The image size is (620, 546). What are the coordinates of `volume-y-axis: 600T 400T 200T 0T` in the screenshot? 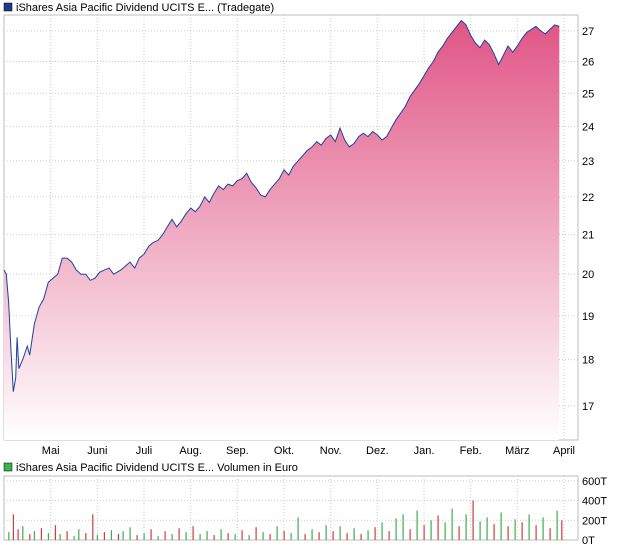 It's located at (594, 511).